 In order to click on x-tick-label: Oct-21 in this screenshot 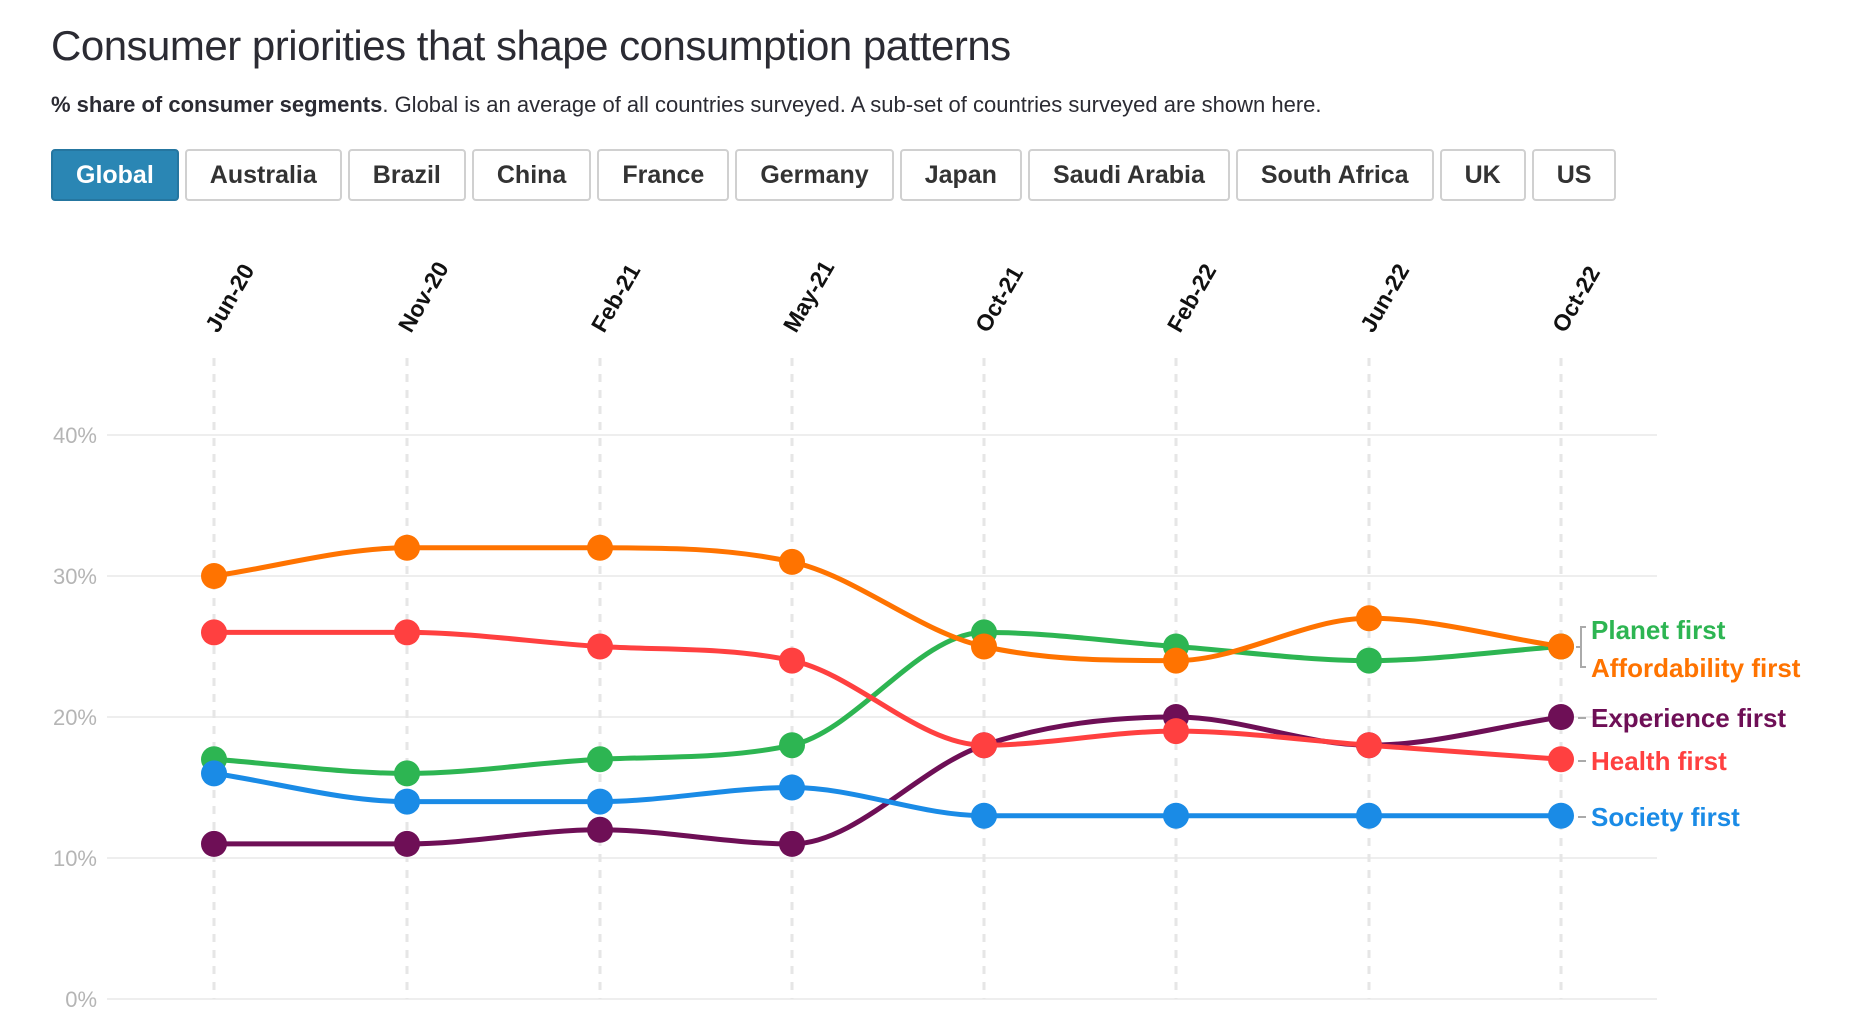, I will do `click(999, 298)`.